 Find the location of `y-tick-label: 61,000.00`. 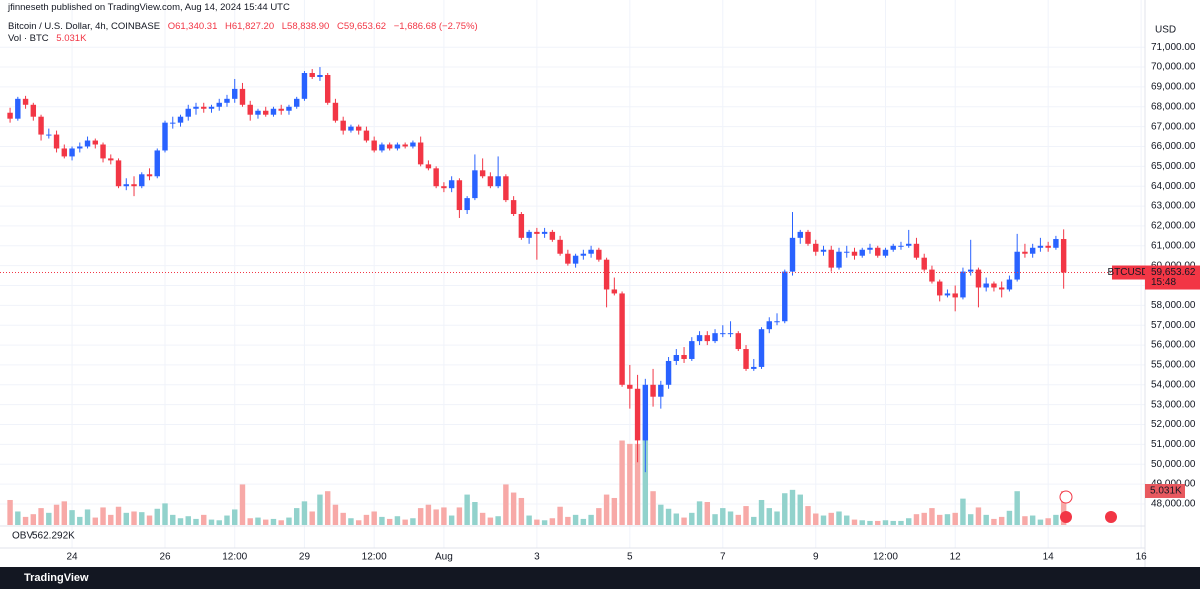

y-tick-label: 61,000.00 is located at coordinates (1173, 245).